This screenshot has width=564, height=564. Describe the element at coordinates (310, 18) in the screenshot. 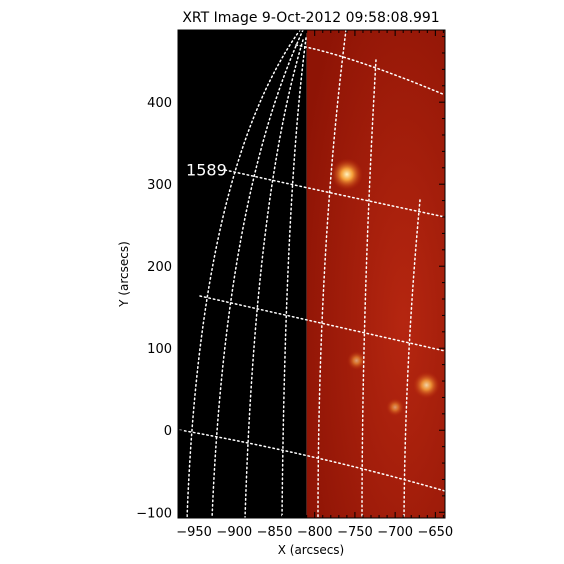

I see `figure-title: XRT Image 9-Oct-2012 09:58:08.991` at that location.